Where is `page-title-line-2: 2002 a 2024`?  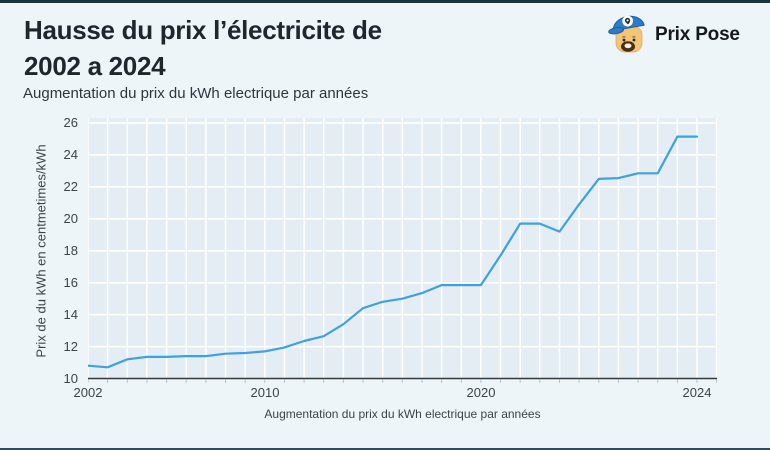 page-title-line-2: 2002 a 2024 is located at coordinates (95, 66).